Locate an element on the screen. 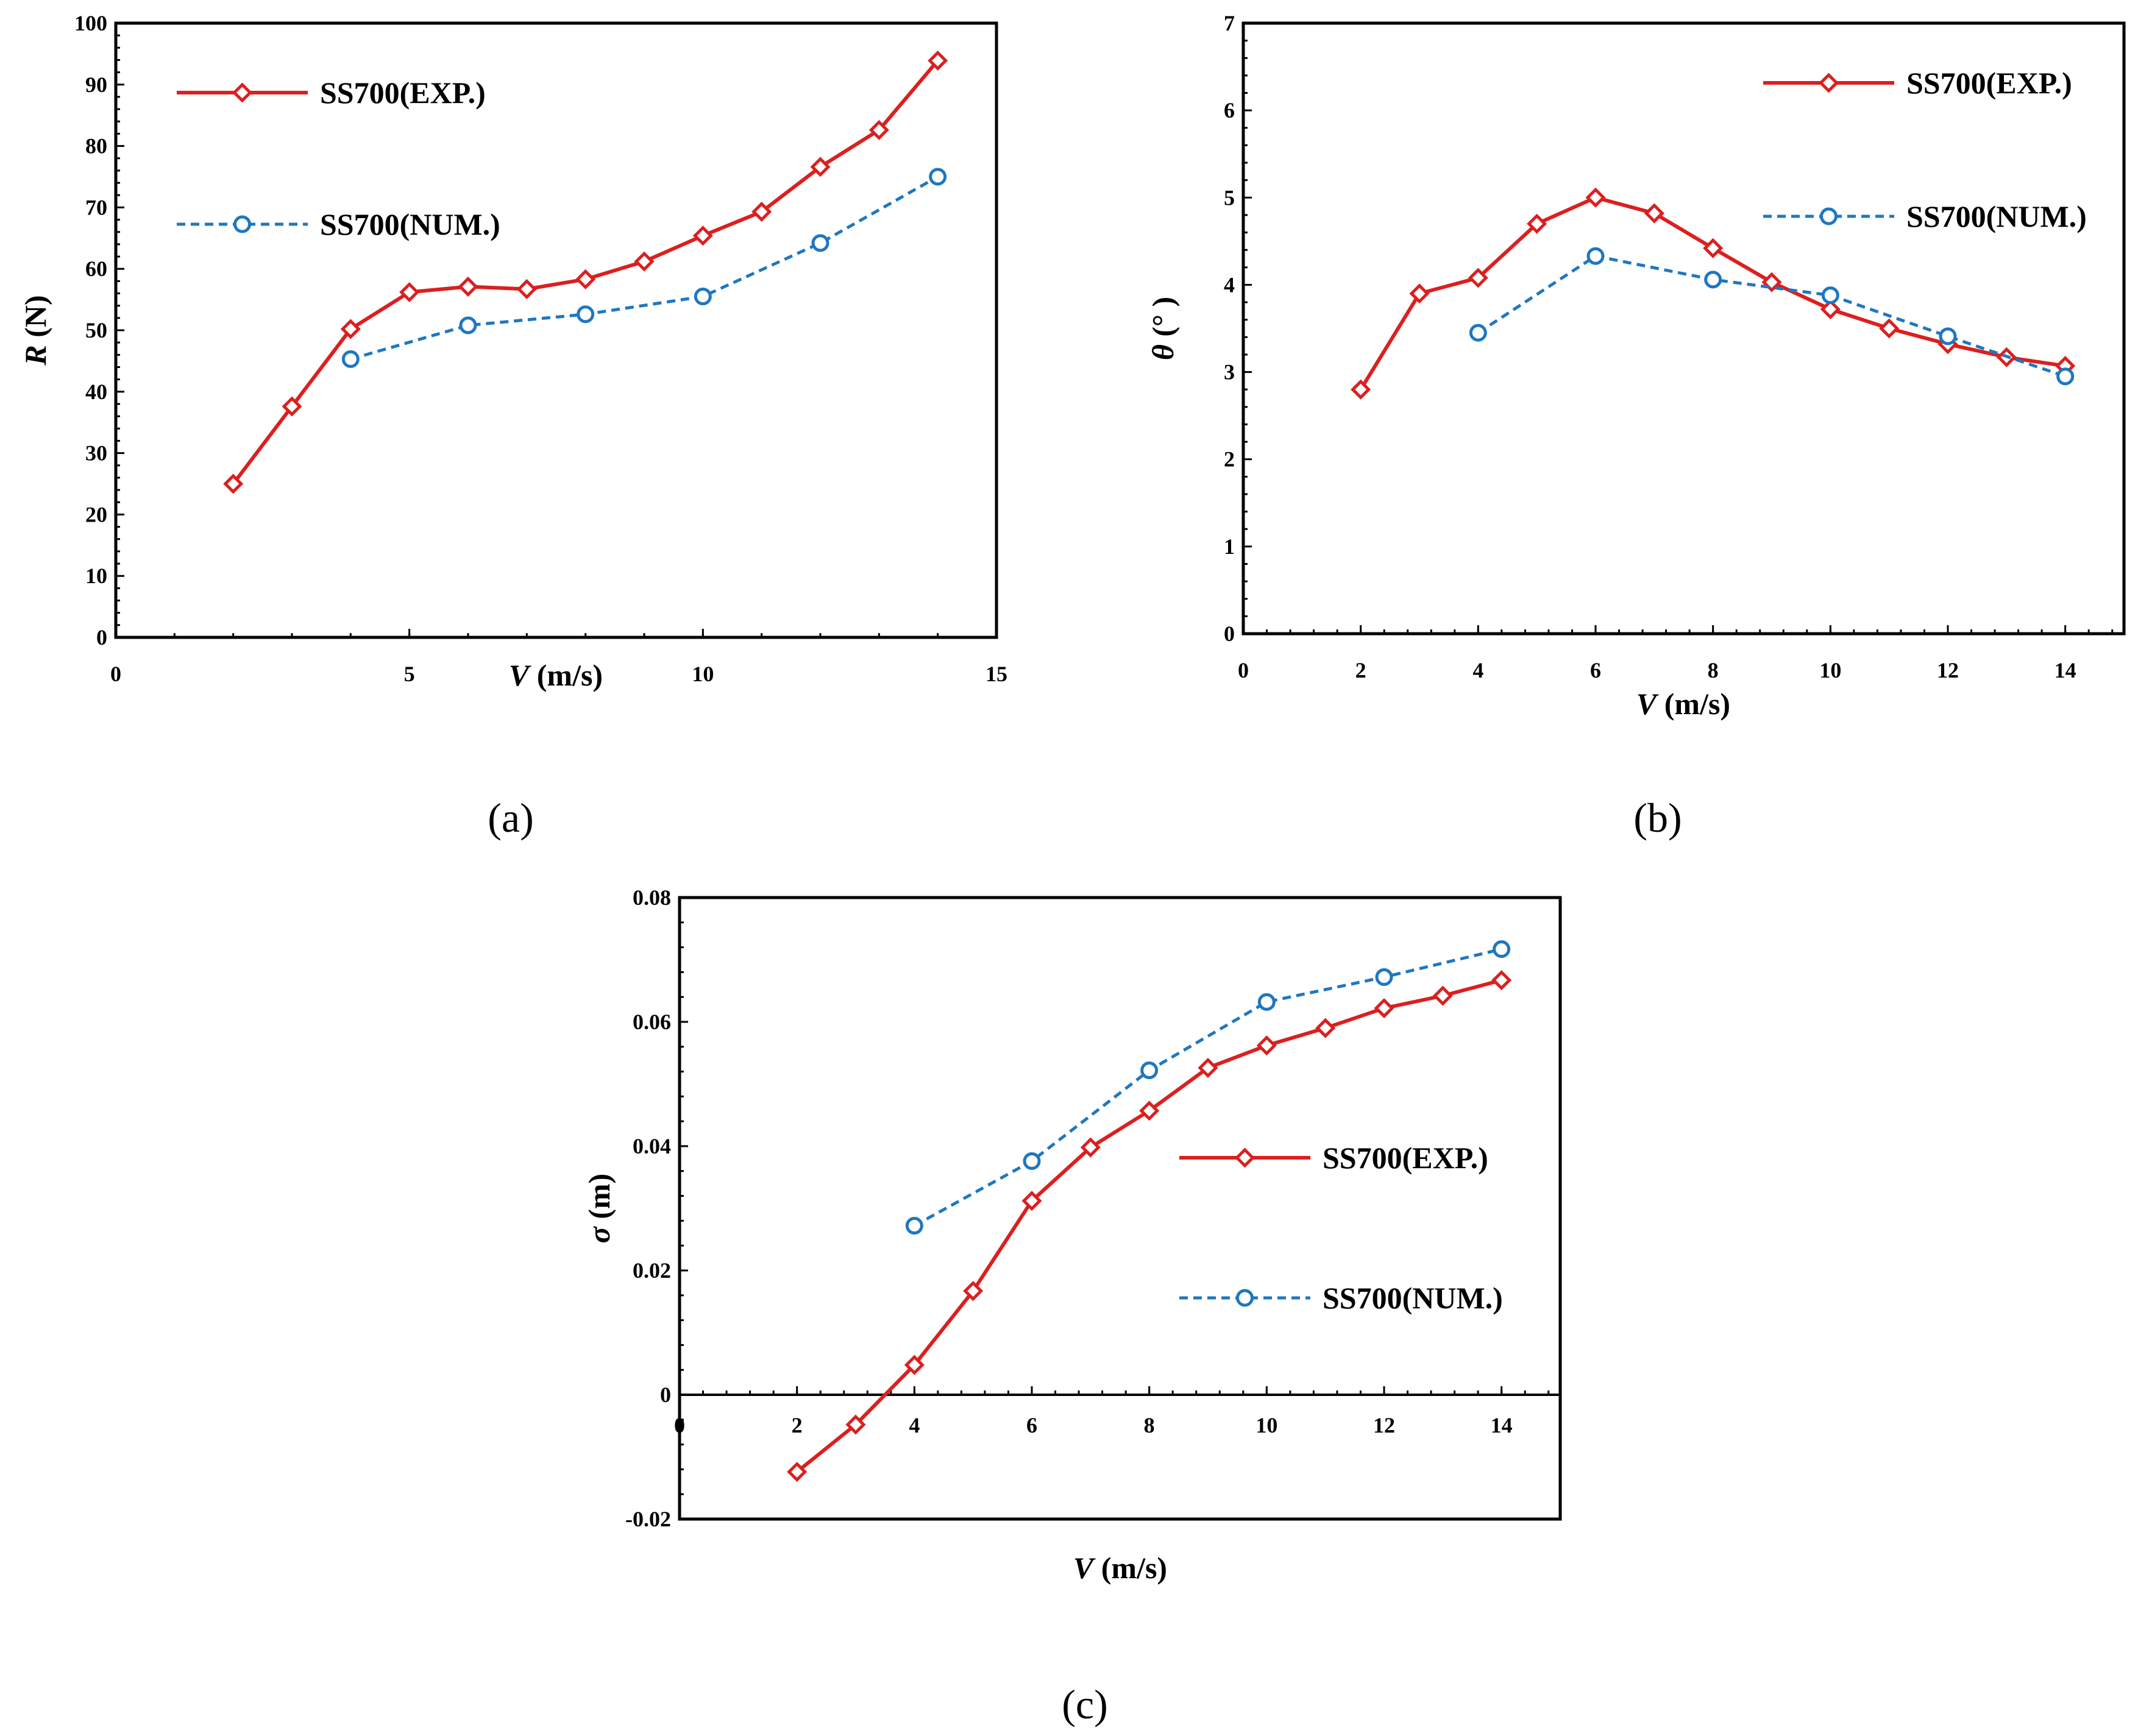  y-tick-label: 10 is located at coordinates (96, 576).